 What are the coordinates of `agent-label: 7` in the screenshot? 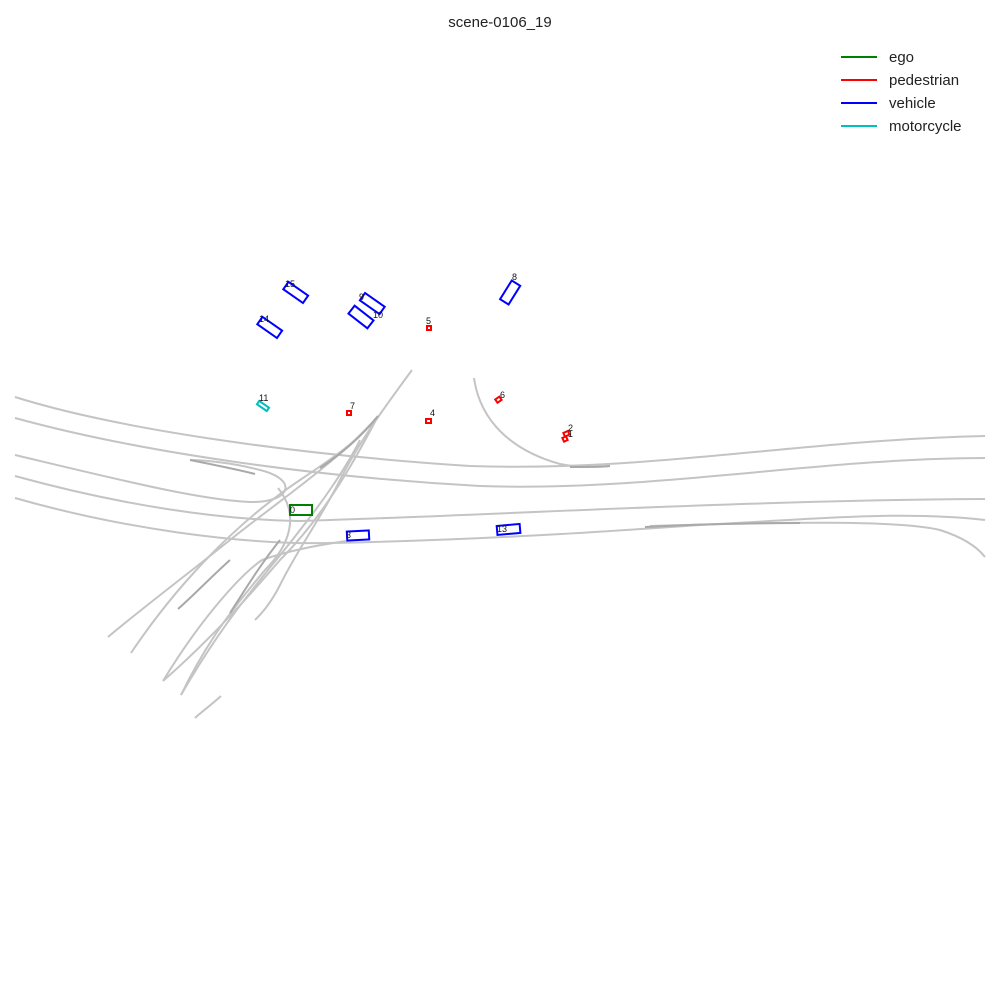 It's located at (352, 406).